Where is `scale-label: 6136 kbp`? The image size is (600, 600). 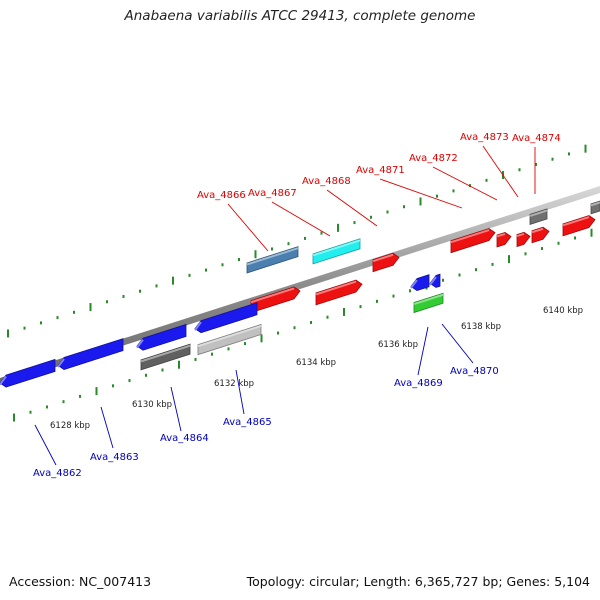 scale-label: 6136 kbp is located at coordinates (398, 345).